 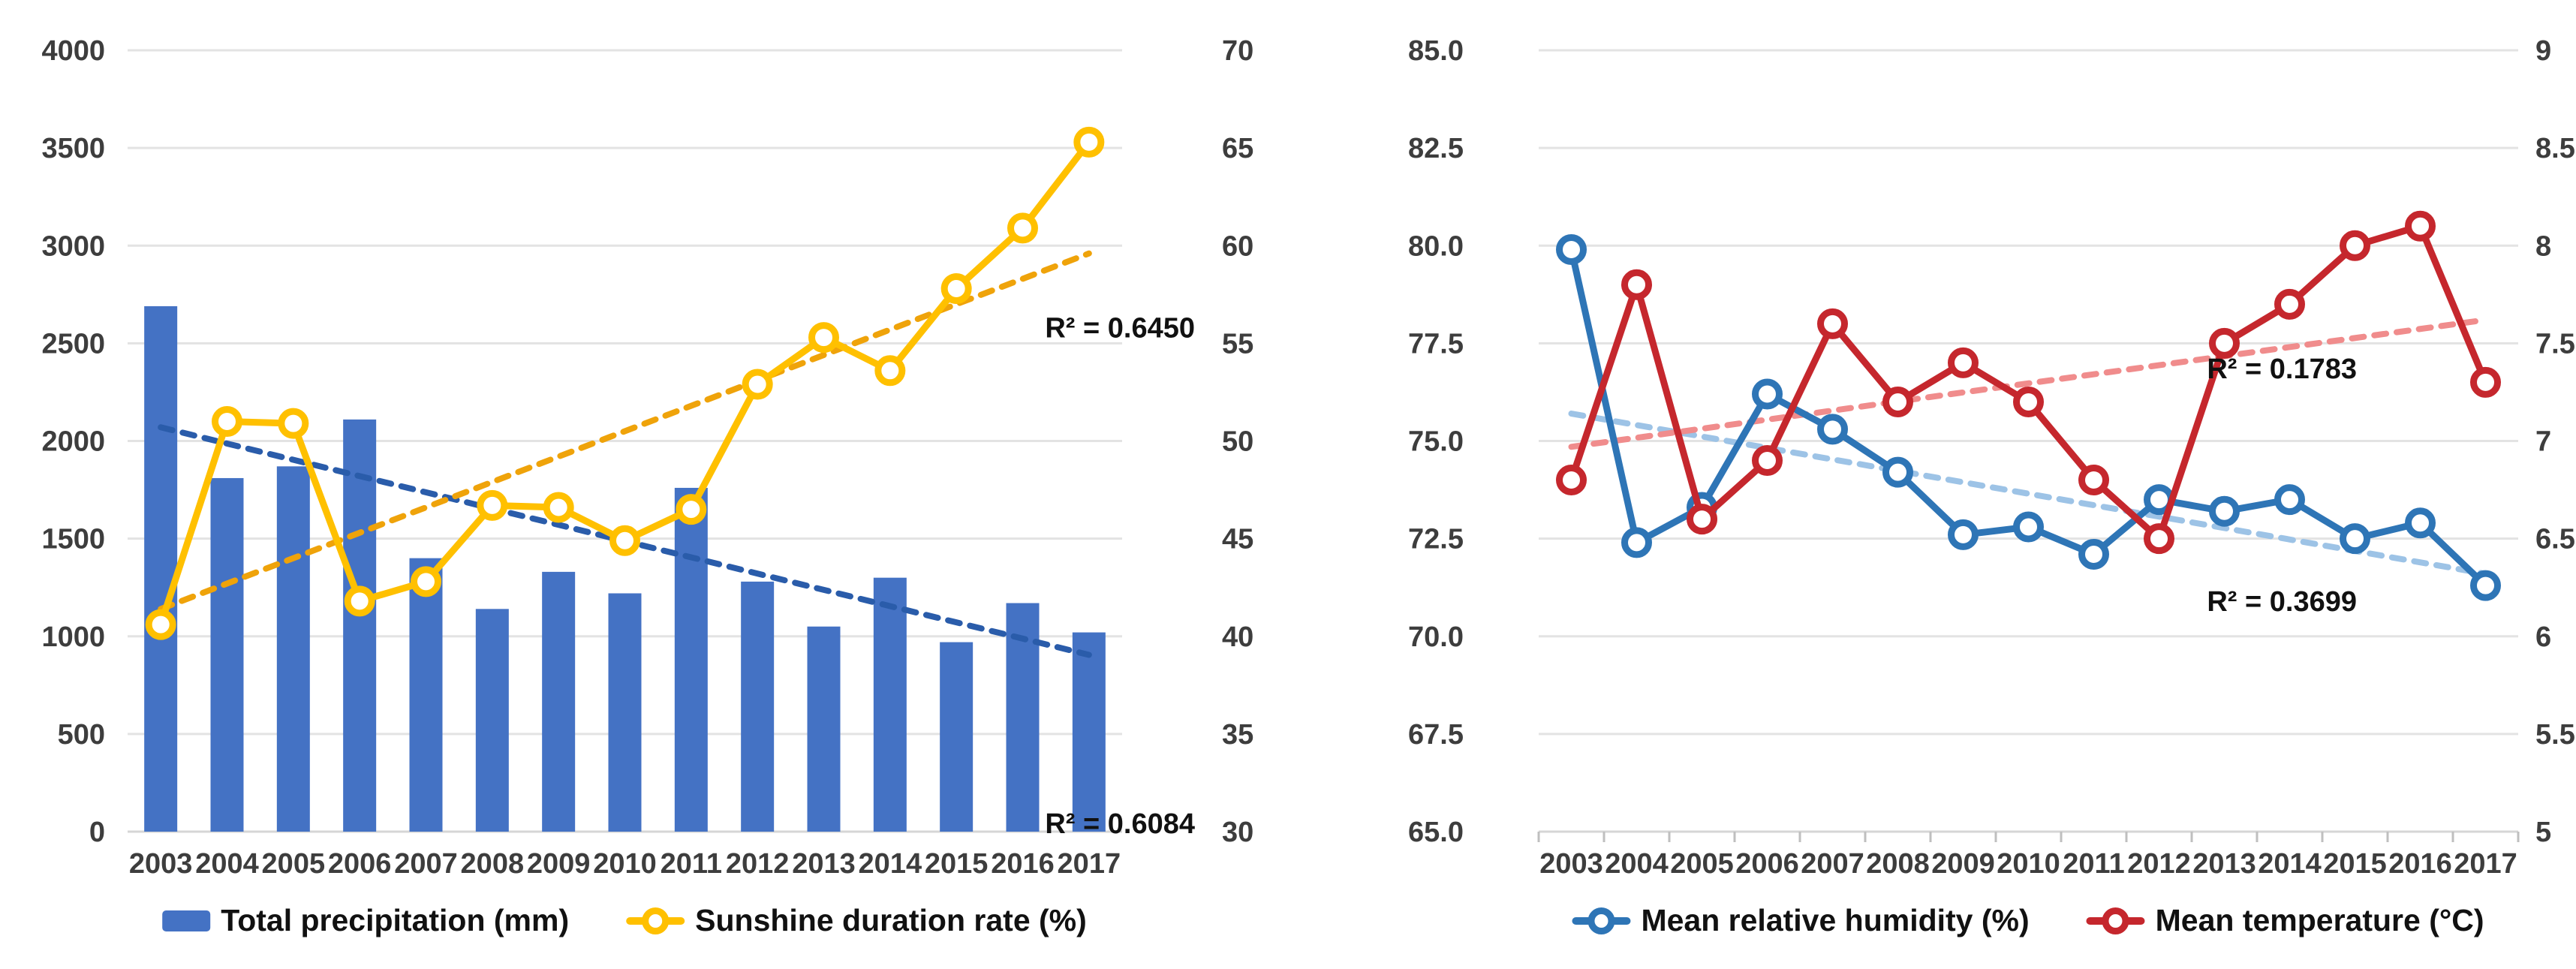 What do you see at coordinates (1237, 539) in the screenshot?
I see `right-axis-tick-label: 45` at bounding box center [1237, 539].